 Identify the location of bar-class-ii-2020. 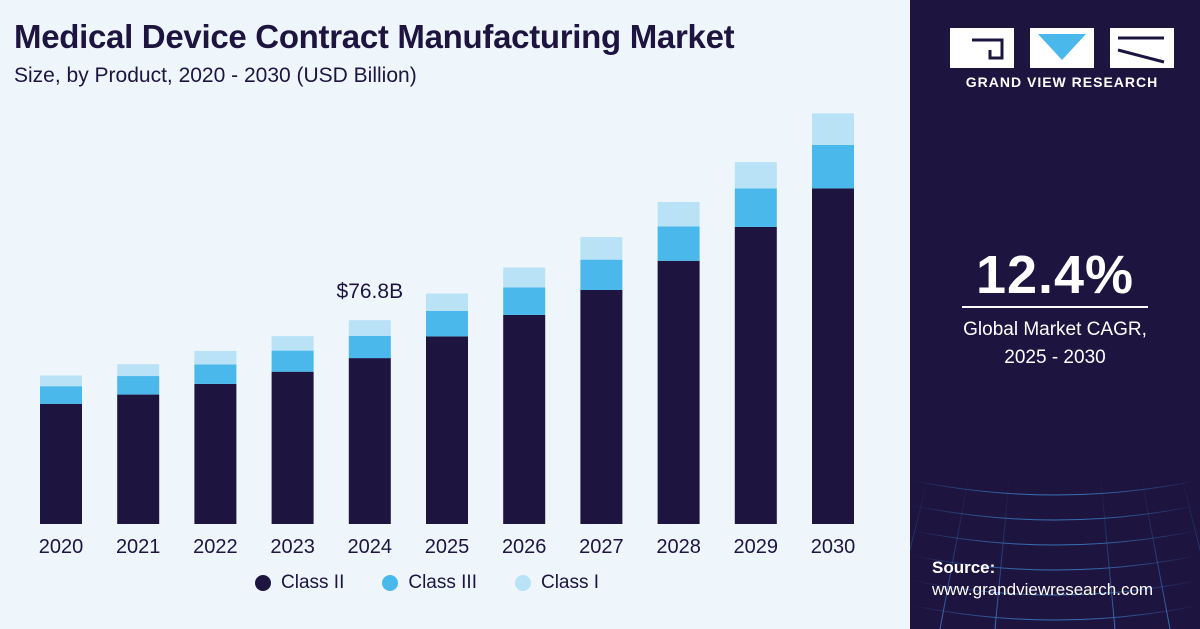
(61, 463).